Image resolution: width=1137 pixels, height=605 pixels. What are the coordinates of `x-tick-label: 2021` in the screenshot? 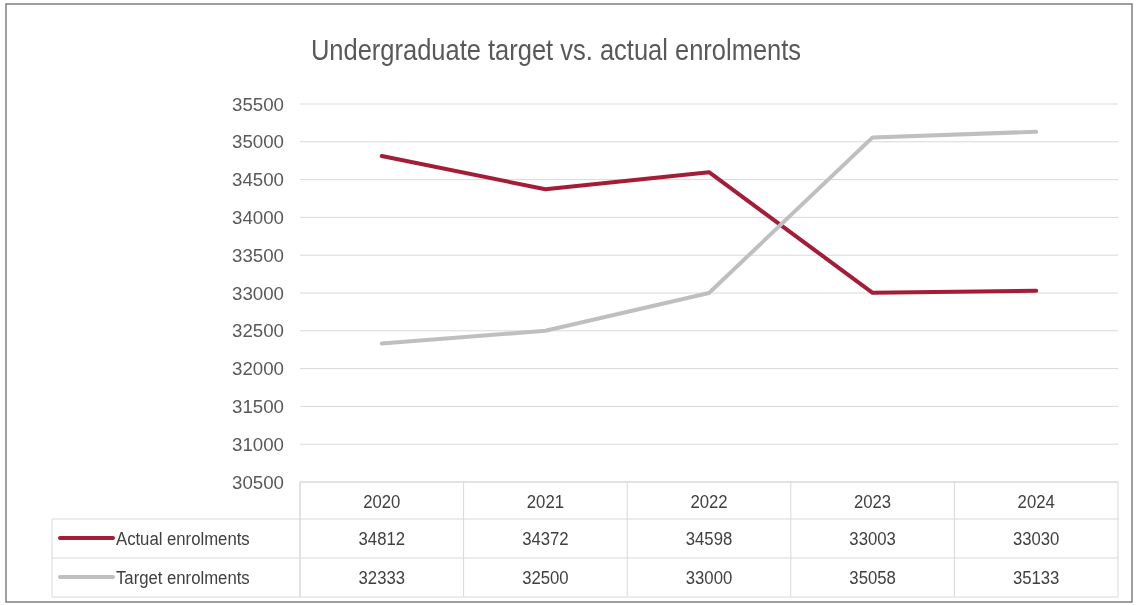 It's located at (545, 502).